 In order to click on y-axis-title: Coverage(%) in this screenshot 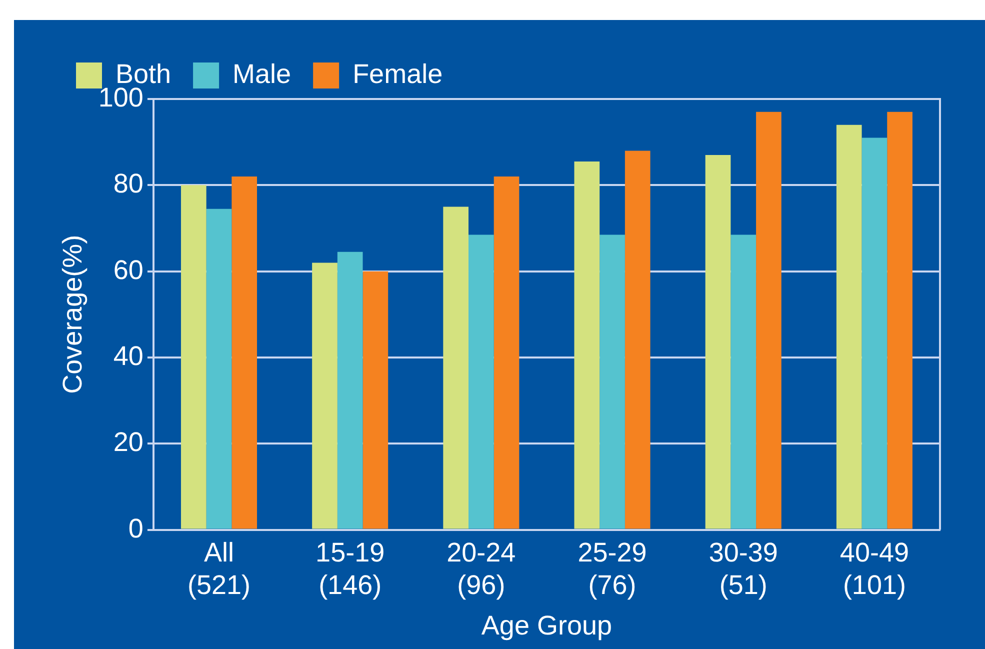, I will do `click(73, 314)`.